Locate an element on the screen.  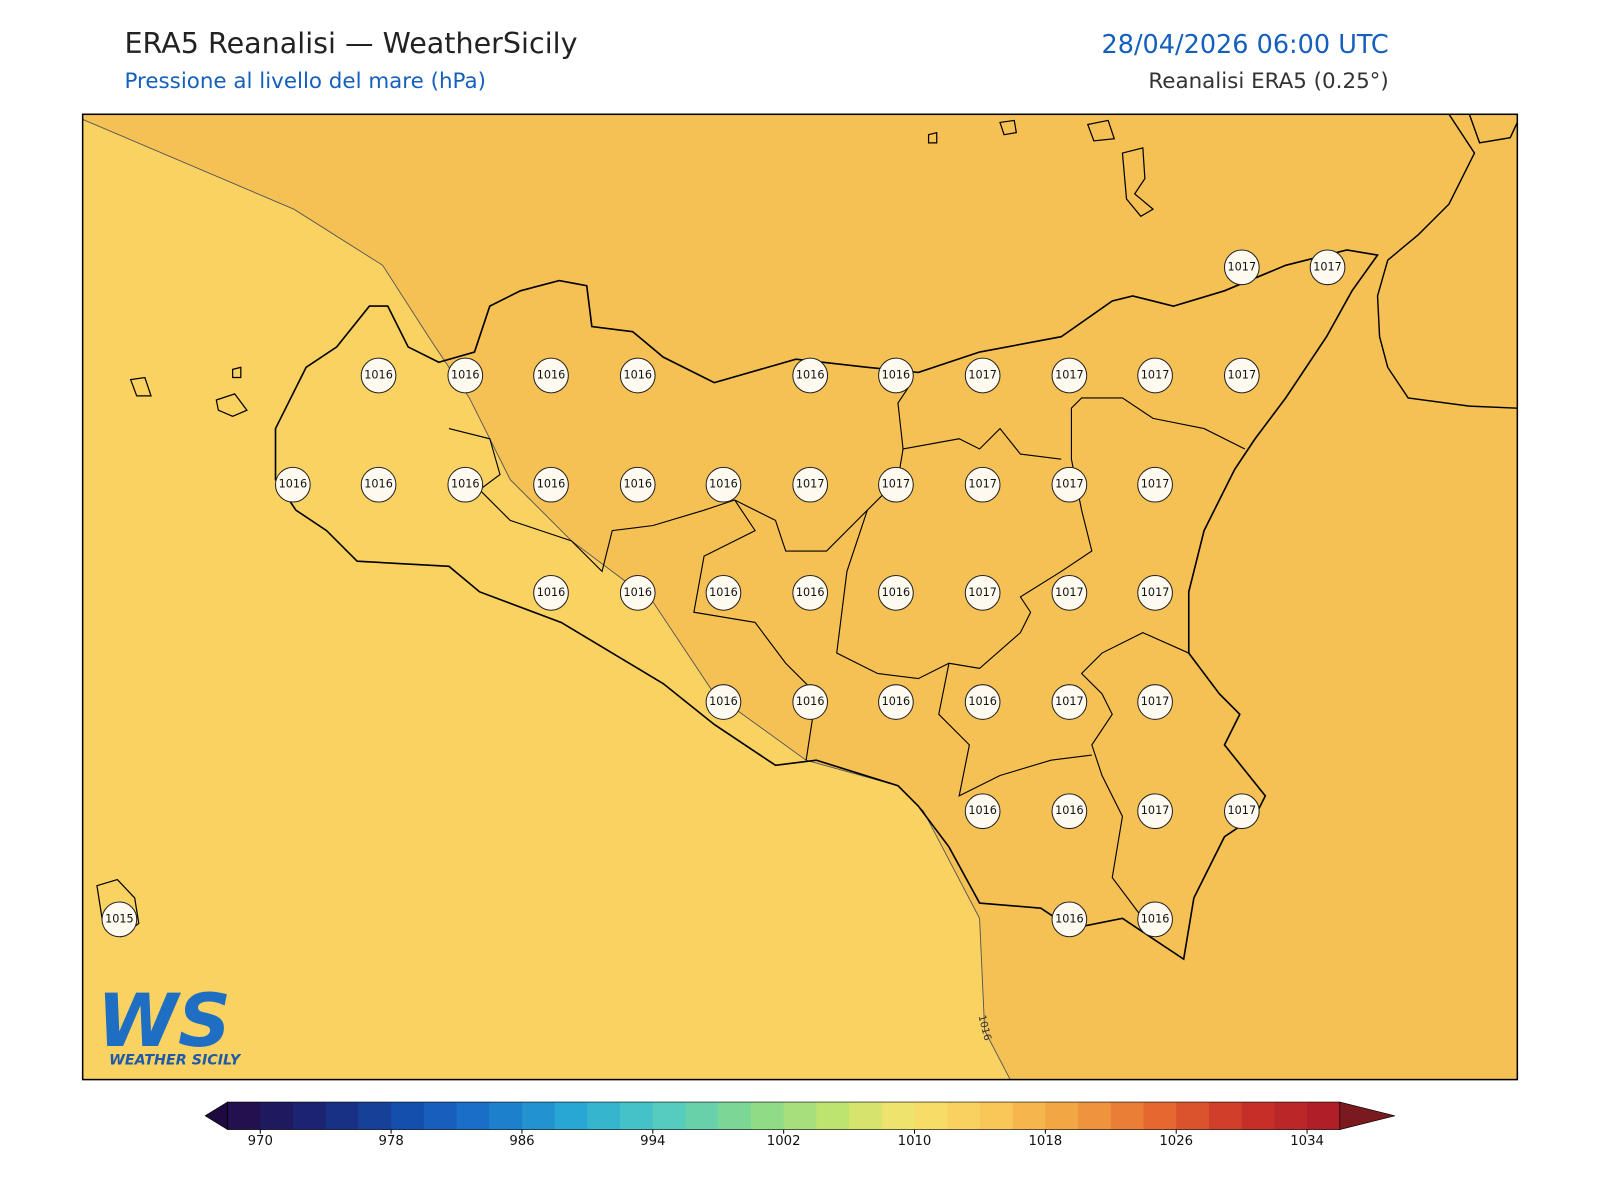
calabria-coast is located at coordinates (1447, 261).